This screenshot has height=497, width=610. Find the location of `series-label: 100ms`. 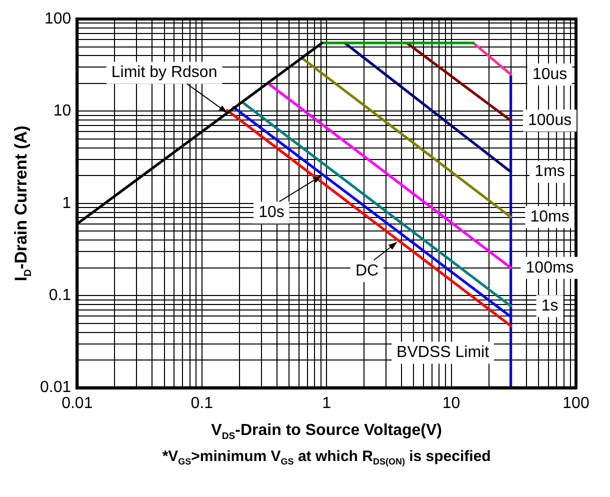

series-label: 100ms is located at coordinates (550, 267).